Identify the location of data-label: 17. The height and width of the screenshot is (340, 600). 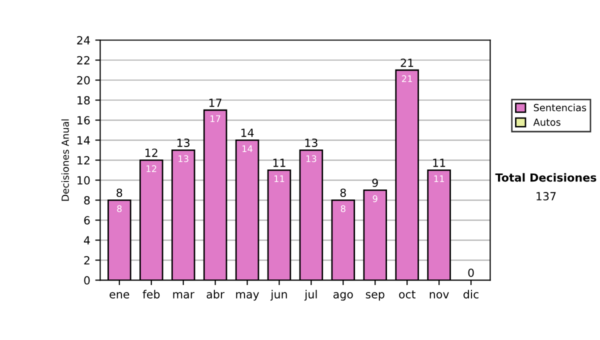
(215, 118).